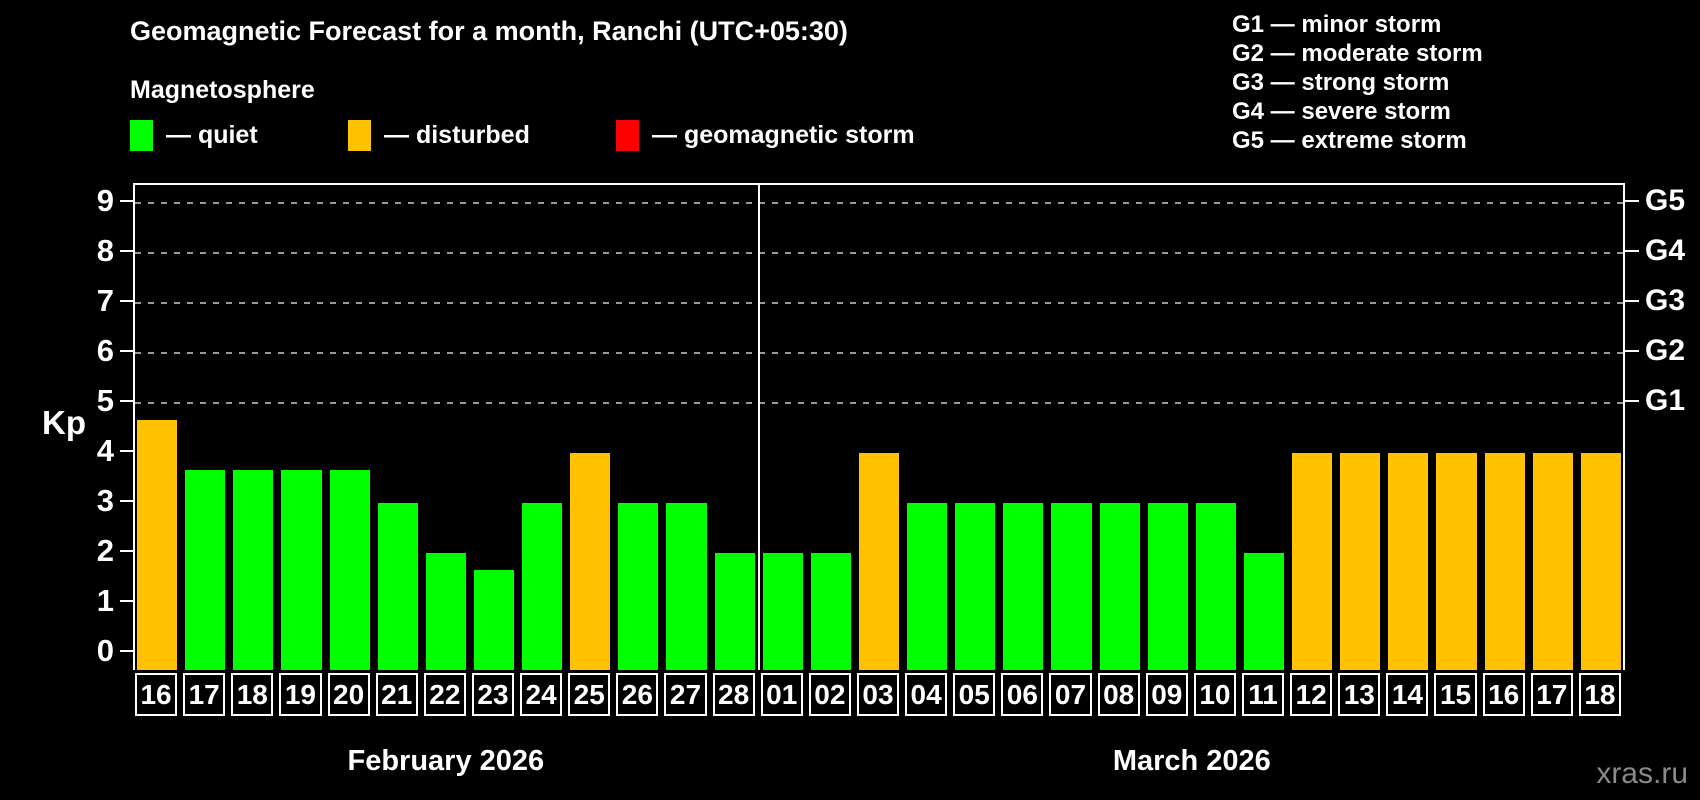 Image resolution: width=1700 pixels, height=800 pixels. What do you see at coordinates (212, 135) in the screenshot?
I see `legend-label-quiet: — quiet` at bounding box center [212, 135].